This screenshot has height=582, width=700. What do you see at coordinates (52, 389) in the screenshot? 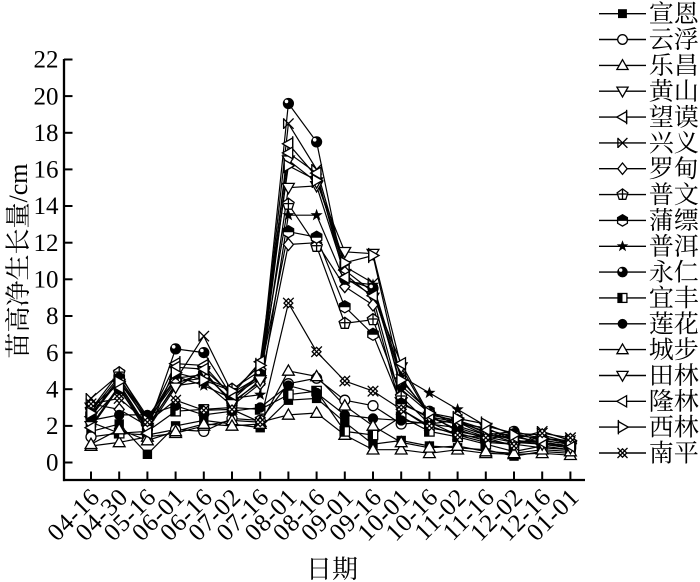
I see `svg-text: 4` at bounding box center [52, 389].